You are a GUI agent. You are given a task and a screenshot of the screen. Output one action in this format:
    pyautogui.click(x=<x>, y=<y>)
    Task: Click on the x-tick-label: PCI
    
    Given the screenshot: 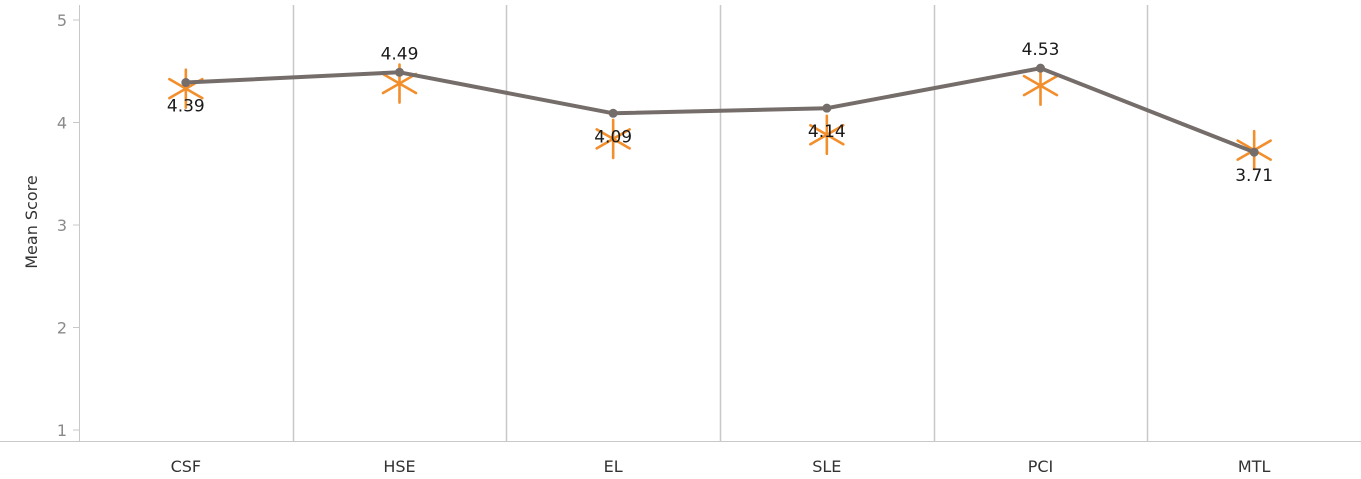 What is the action you would take?
    pyautogui.click(x=1041, y=466)
    